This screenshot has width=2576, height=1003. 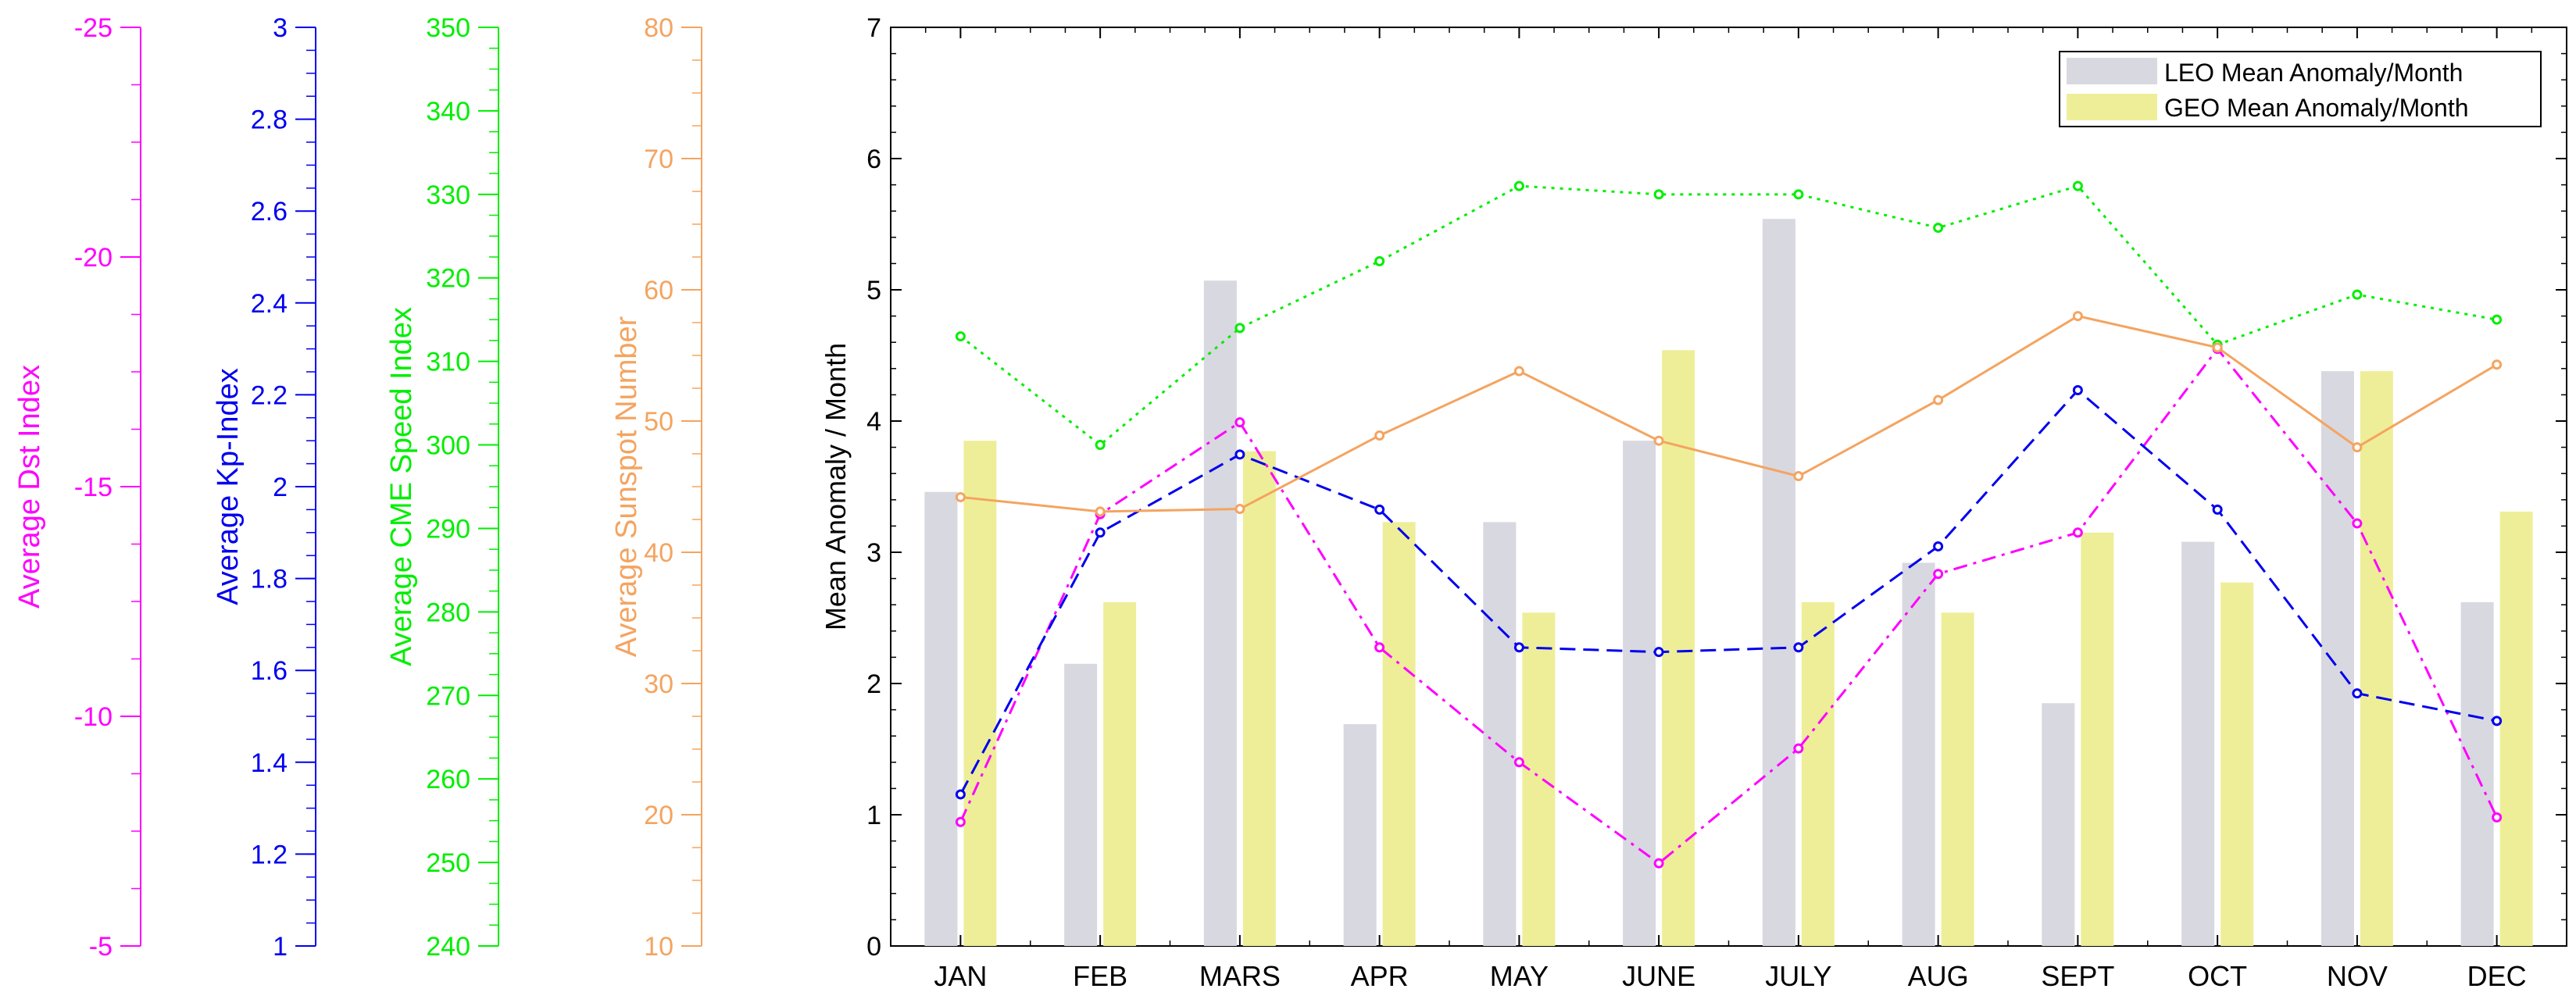 What do you see at coordinates (448, 529) in the screenshot?
I see `side-tick-label: 290` at bounding box center [448, 529].